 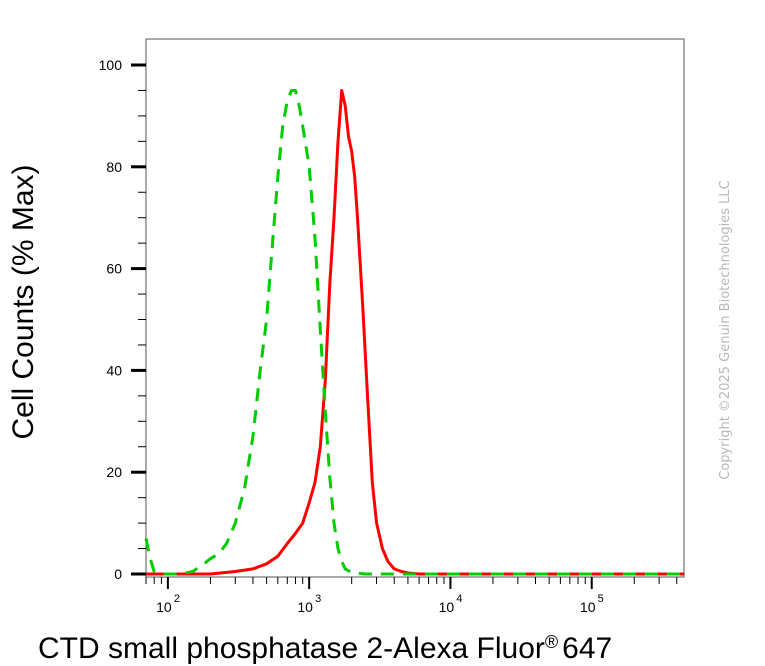 What do you see at coordinates (318, 599) in the screenshot?
I see `x-tick-exponent: 3` at bounding box center [318, 599].